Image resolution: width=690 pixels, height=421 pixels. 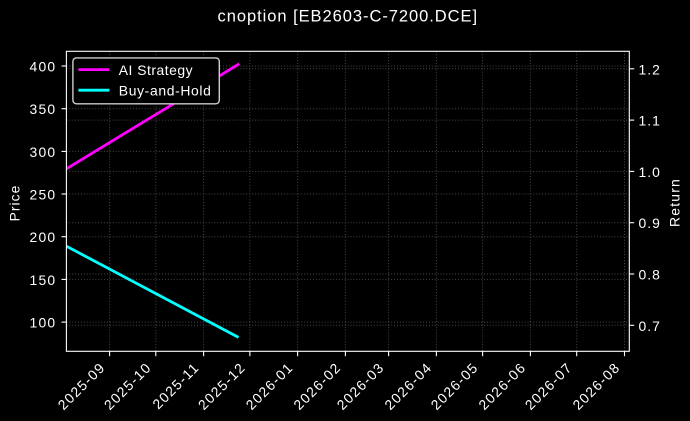 I want to click on svg-text: AI Strategy, so click(x=156, y=70).